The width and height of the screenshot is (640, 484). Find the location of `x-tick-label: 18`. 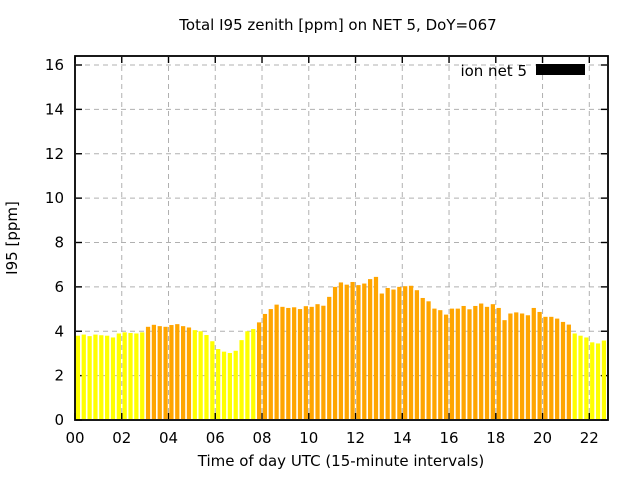

x-tick-label: 18 is located at coordinates (495, 438).